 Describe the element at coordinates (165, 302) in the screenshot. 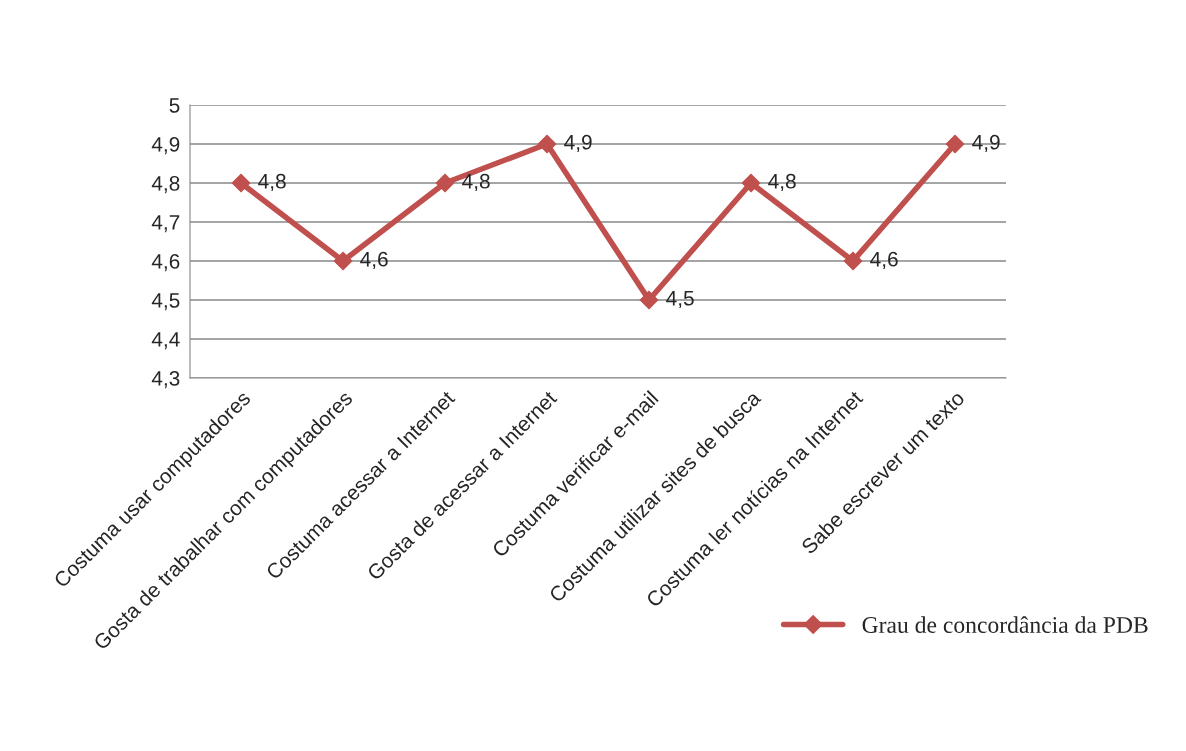

I see `y-tick-label: 4,5` at that location.